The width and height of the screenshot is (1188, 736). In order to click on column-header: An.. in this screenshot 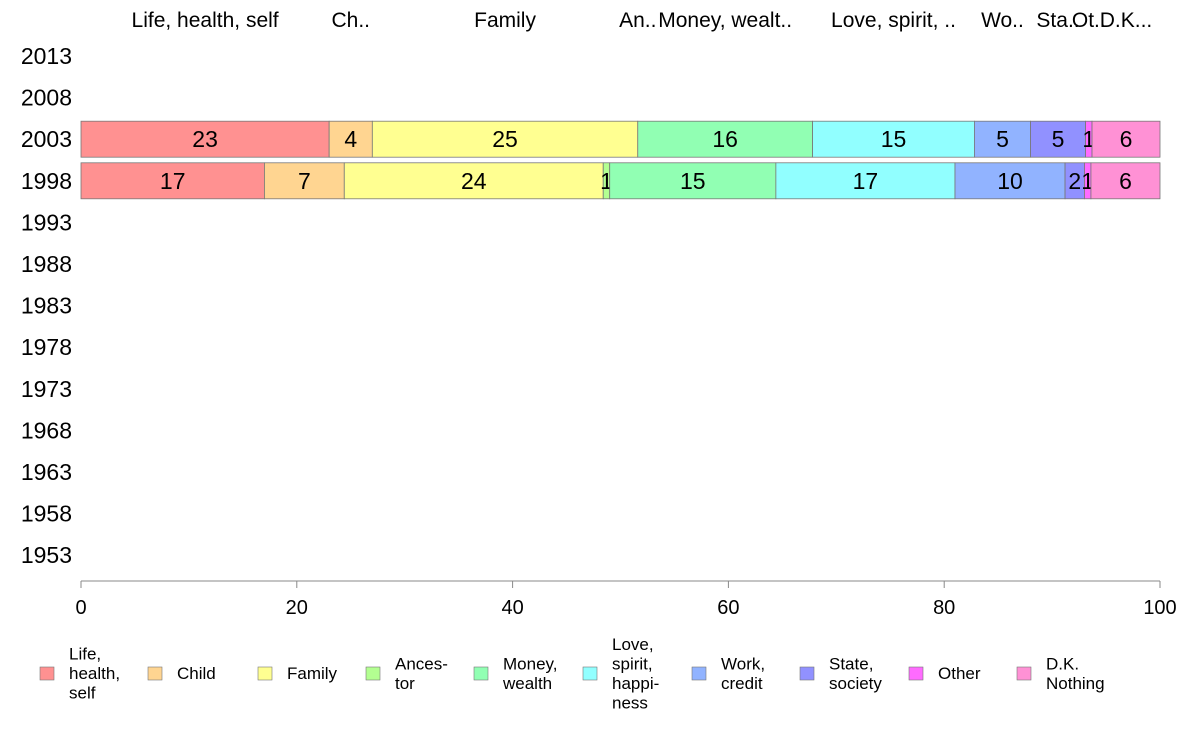, I will do `click(637, 20)`.